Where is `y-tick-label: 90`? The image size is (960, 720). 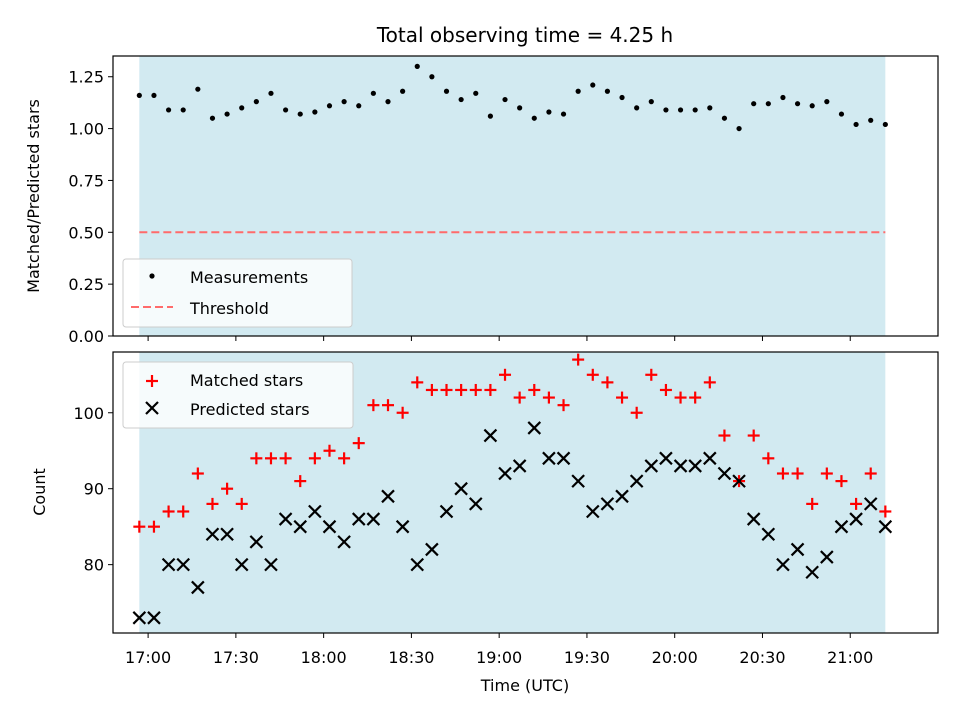 y-tick-label: 90 is located at coordinates (94, 489).